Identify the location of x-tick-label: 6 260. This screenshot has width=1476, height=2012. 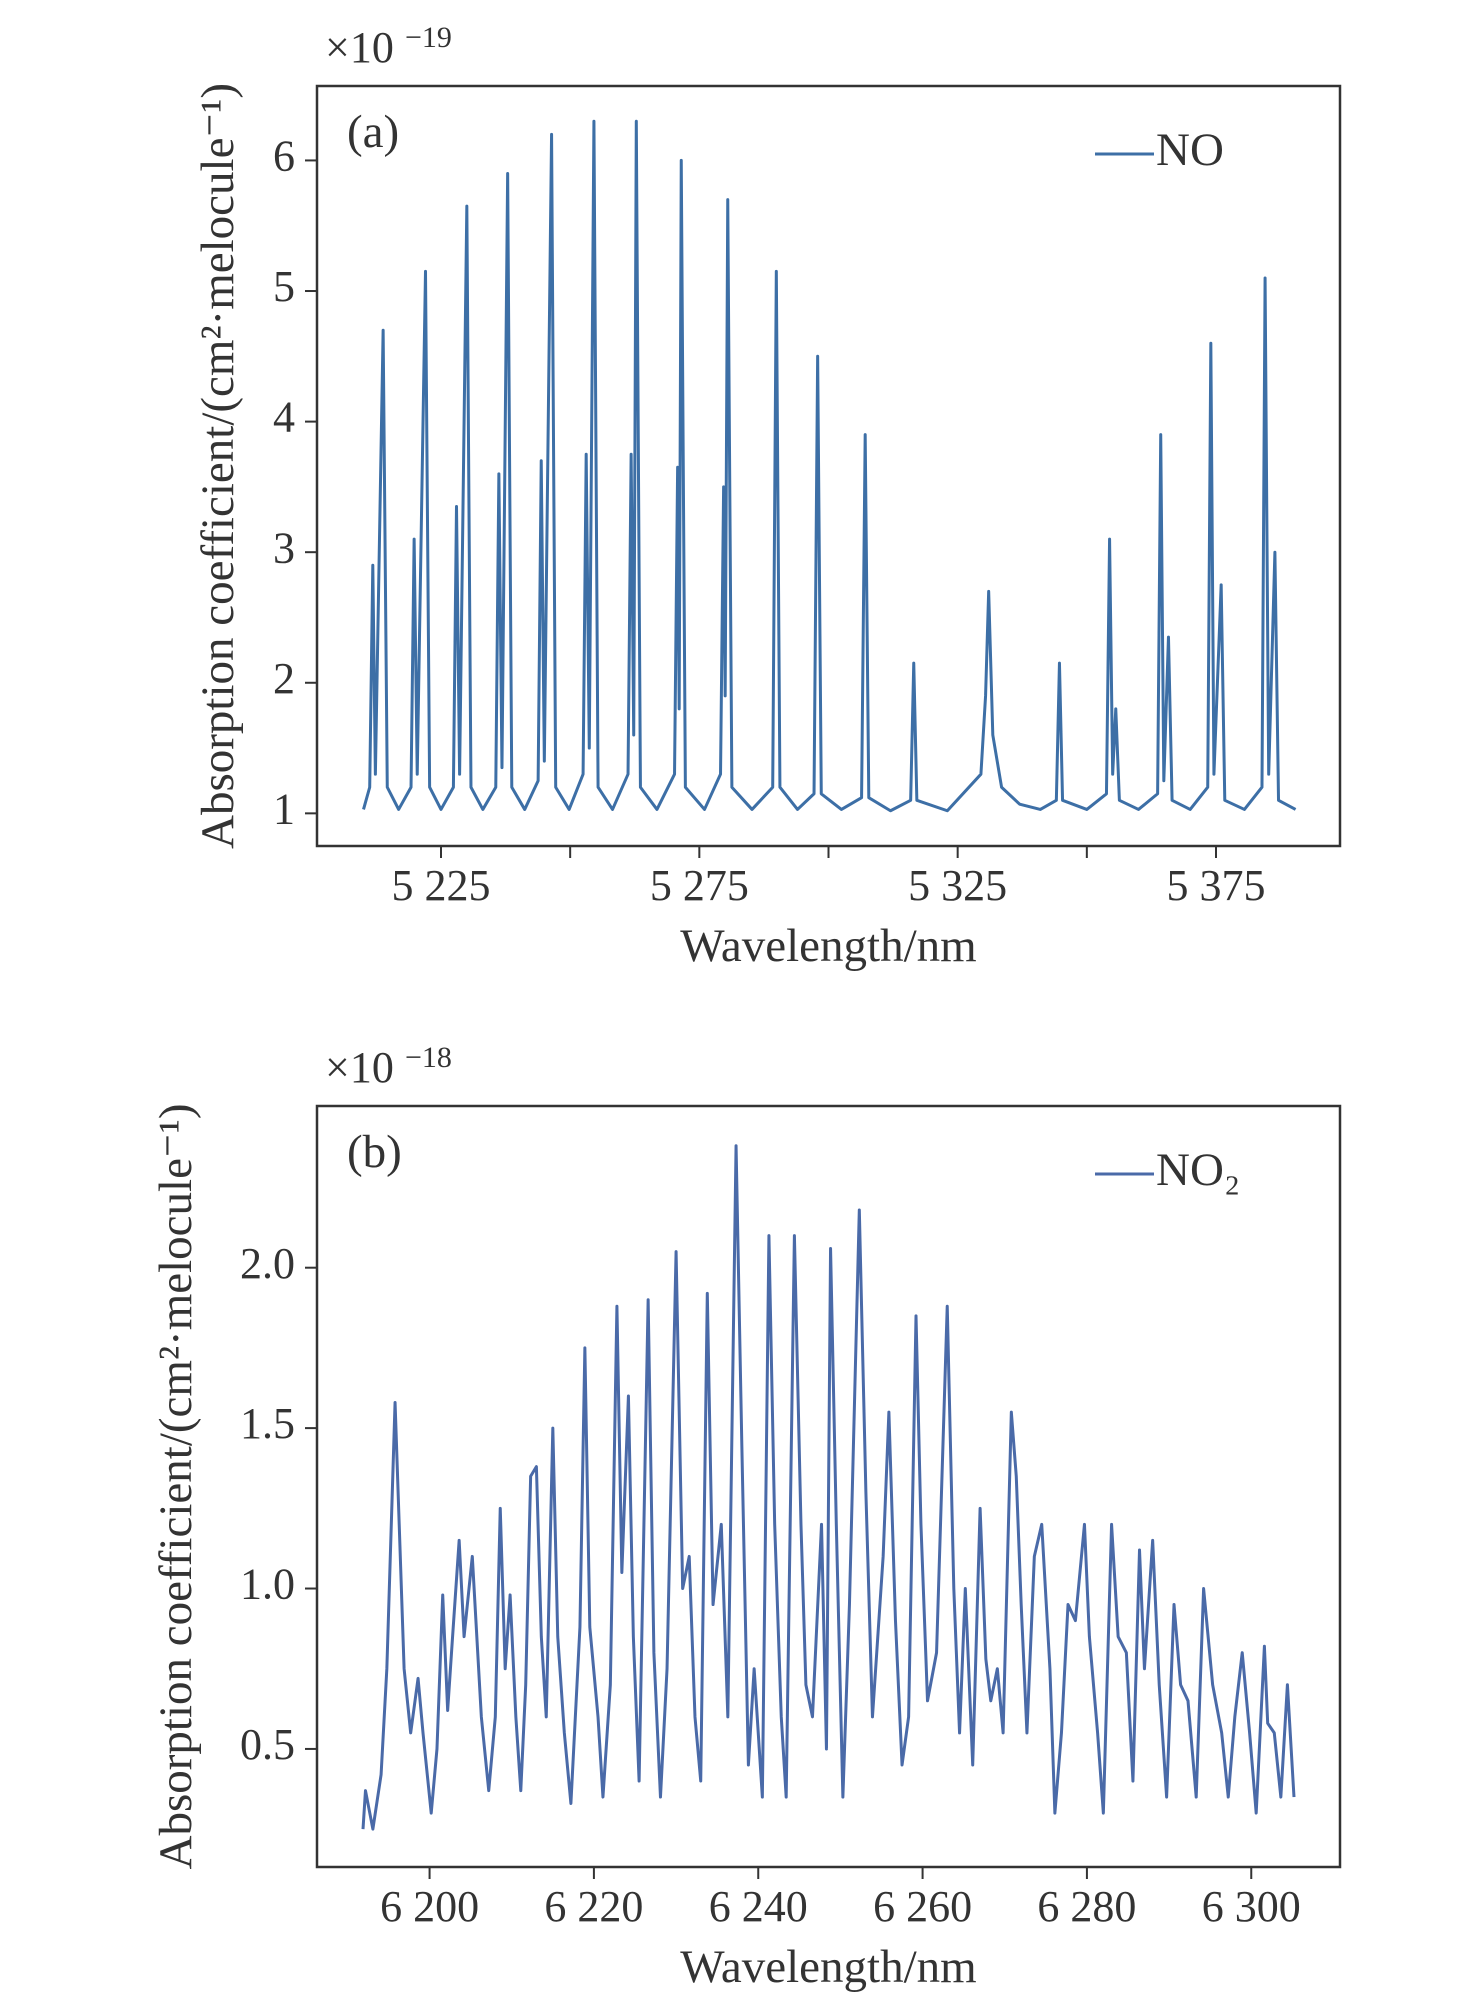
(922, 1906).